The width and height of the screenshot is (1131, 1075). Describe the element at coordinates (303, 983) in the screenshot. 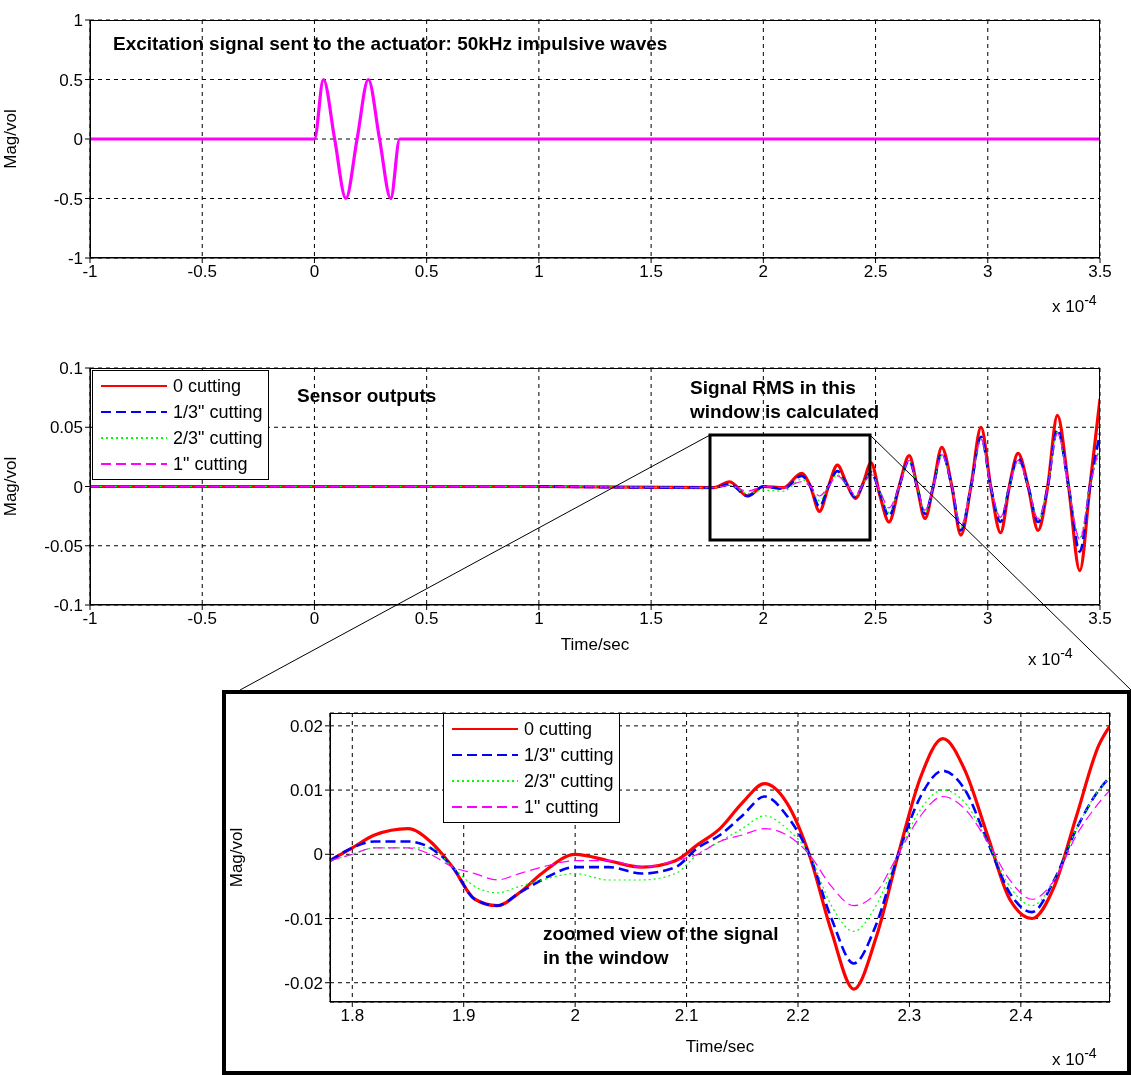

I see `y-tick-label: -0.02` at that location.